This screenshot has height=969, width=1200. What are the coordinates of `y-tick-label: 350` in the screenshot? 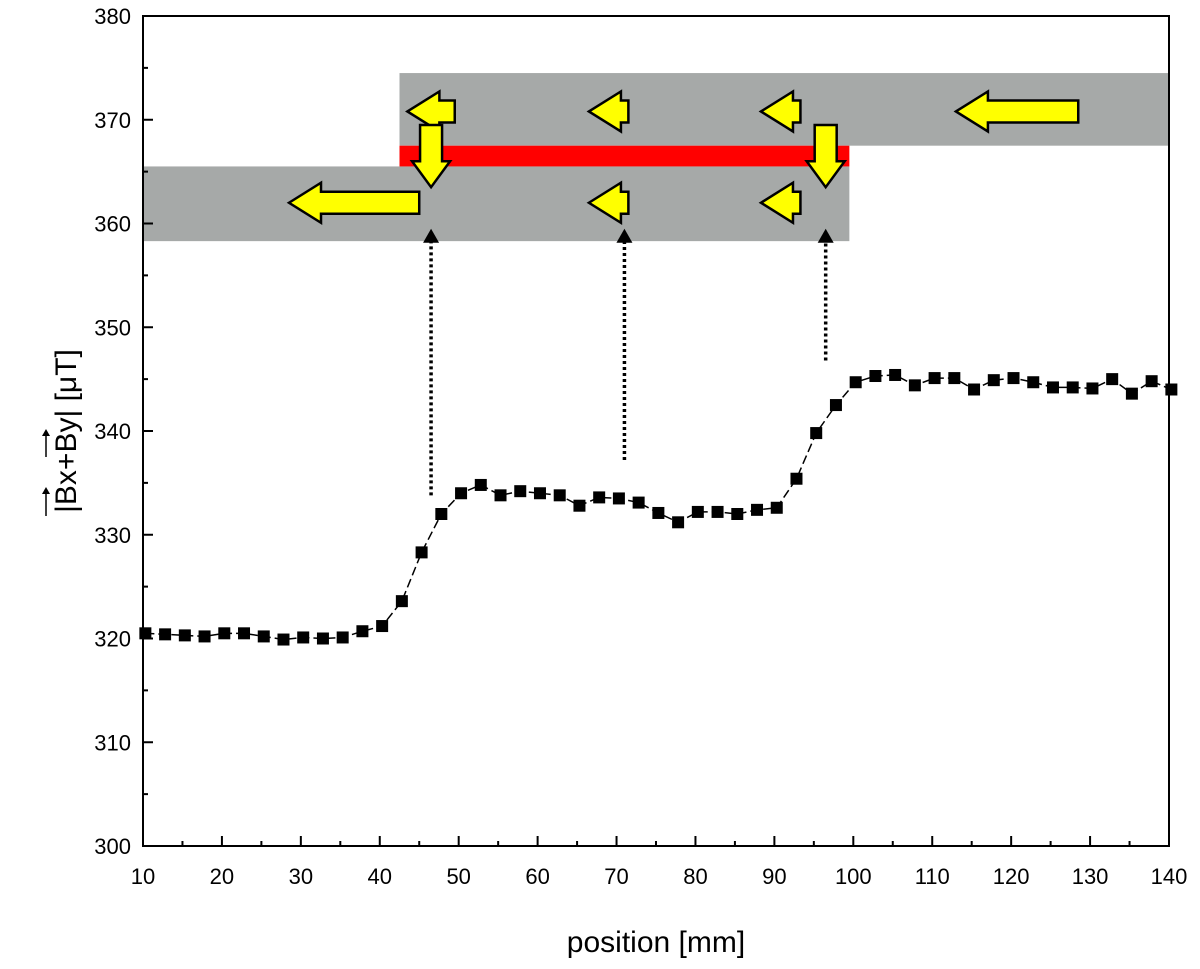 It's located at (112, 327).